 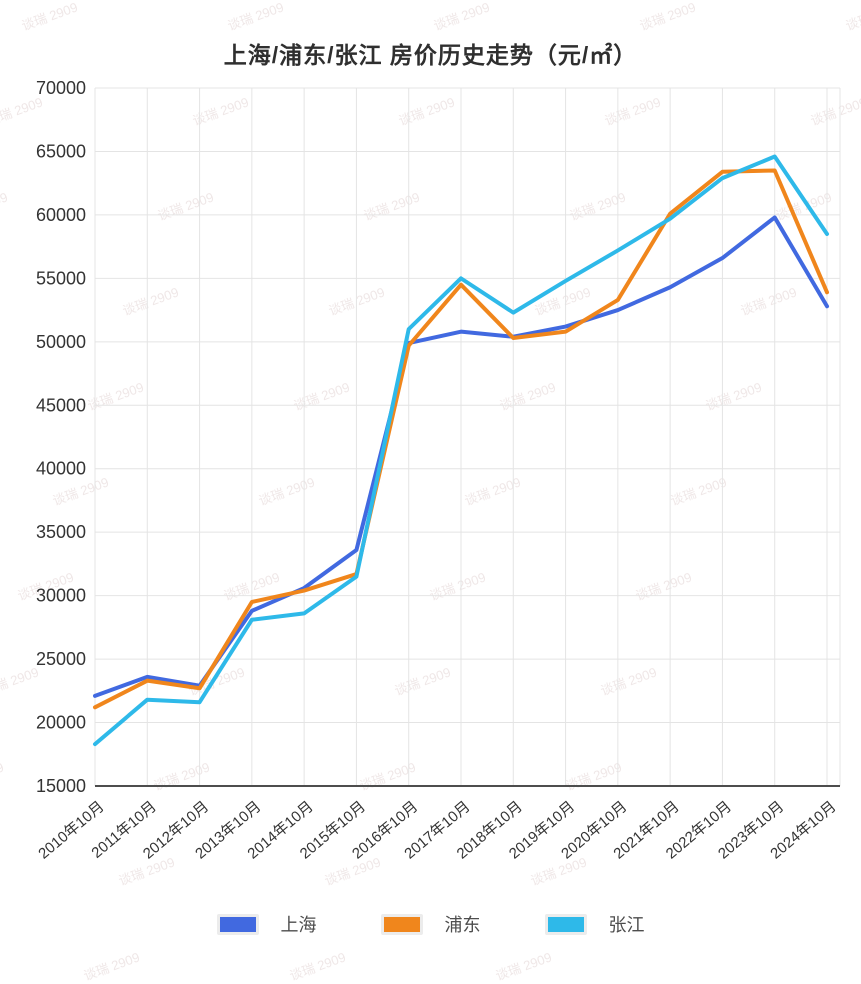 I want to click on y-axis-label: 60000, so click(x=61, y=215).